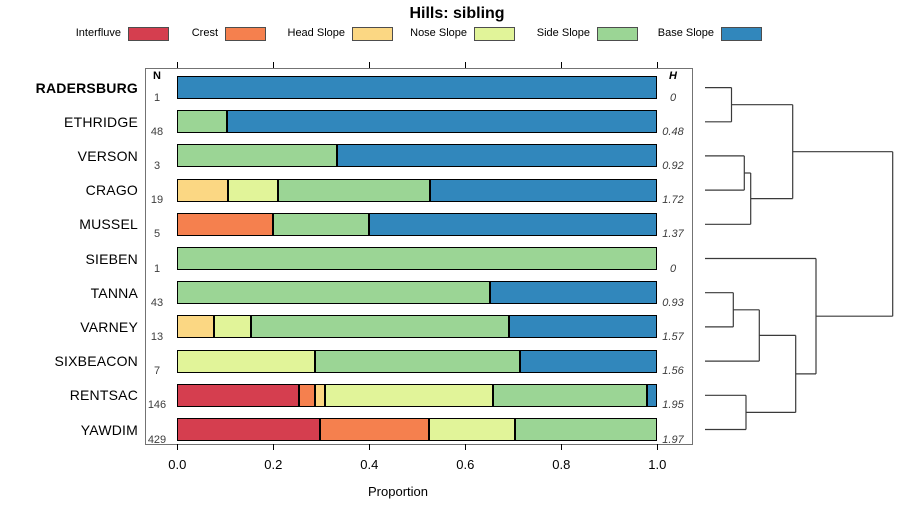 This screenshot has width=900, height=520. I want to click on row-label: SIEBEN, so click(111, 258).